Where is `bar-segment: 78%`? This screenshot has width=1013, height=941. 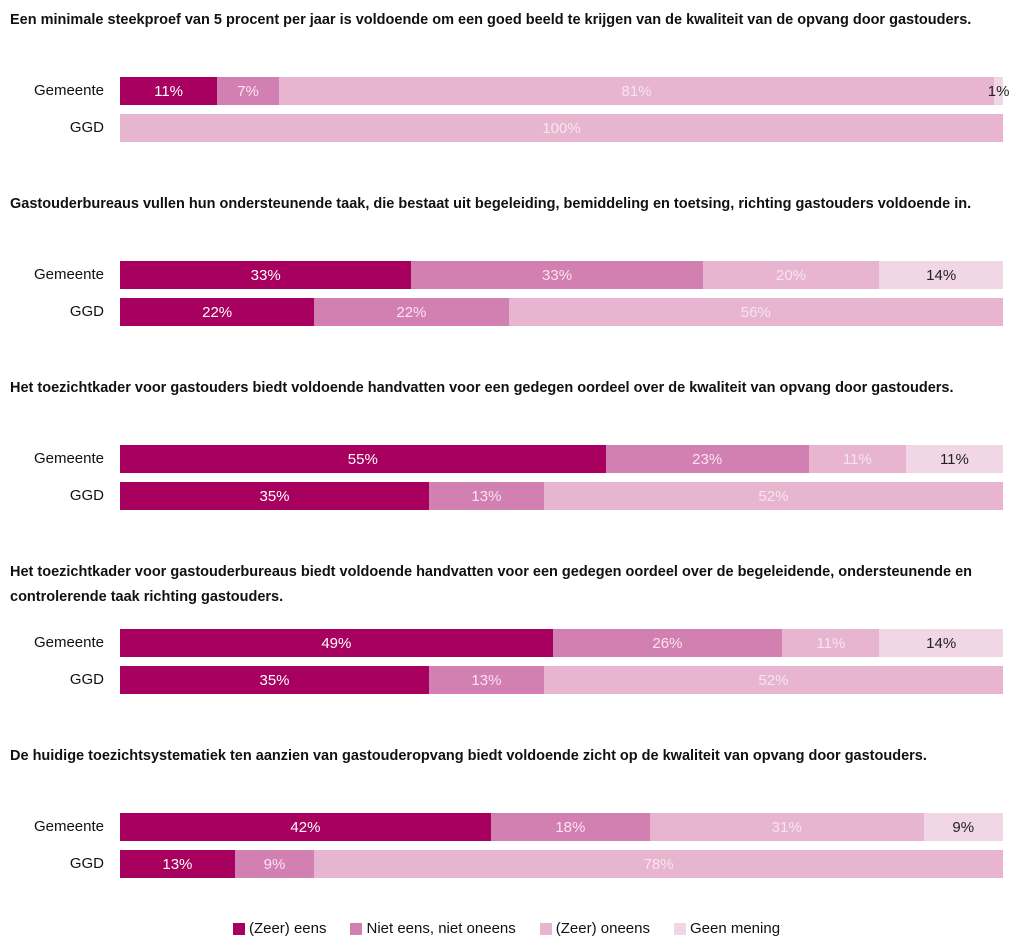 bar-segment: 78% is located at coordinates (658, 864).